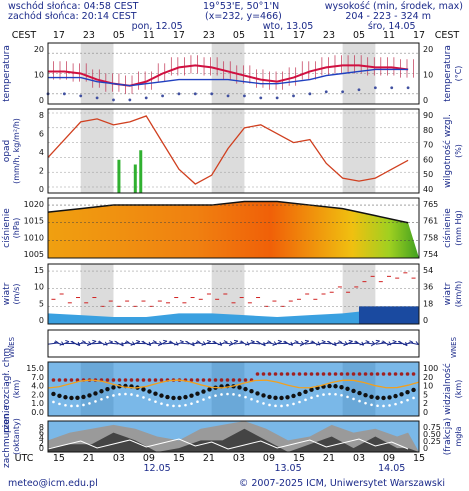 This screenshot has height=491, width=469. Describe the element at coordinates (233, 316) in the screenshot. I see `wind-area` at that location.